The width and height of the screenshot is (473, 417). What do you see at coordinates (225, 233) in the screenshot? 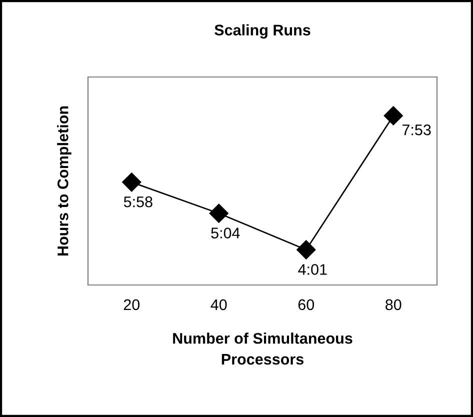
I see `data-label: 5:04` at bounding box center [225, 233].